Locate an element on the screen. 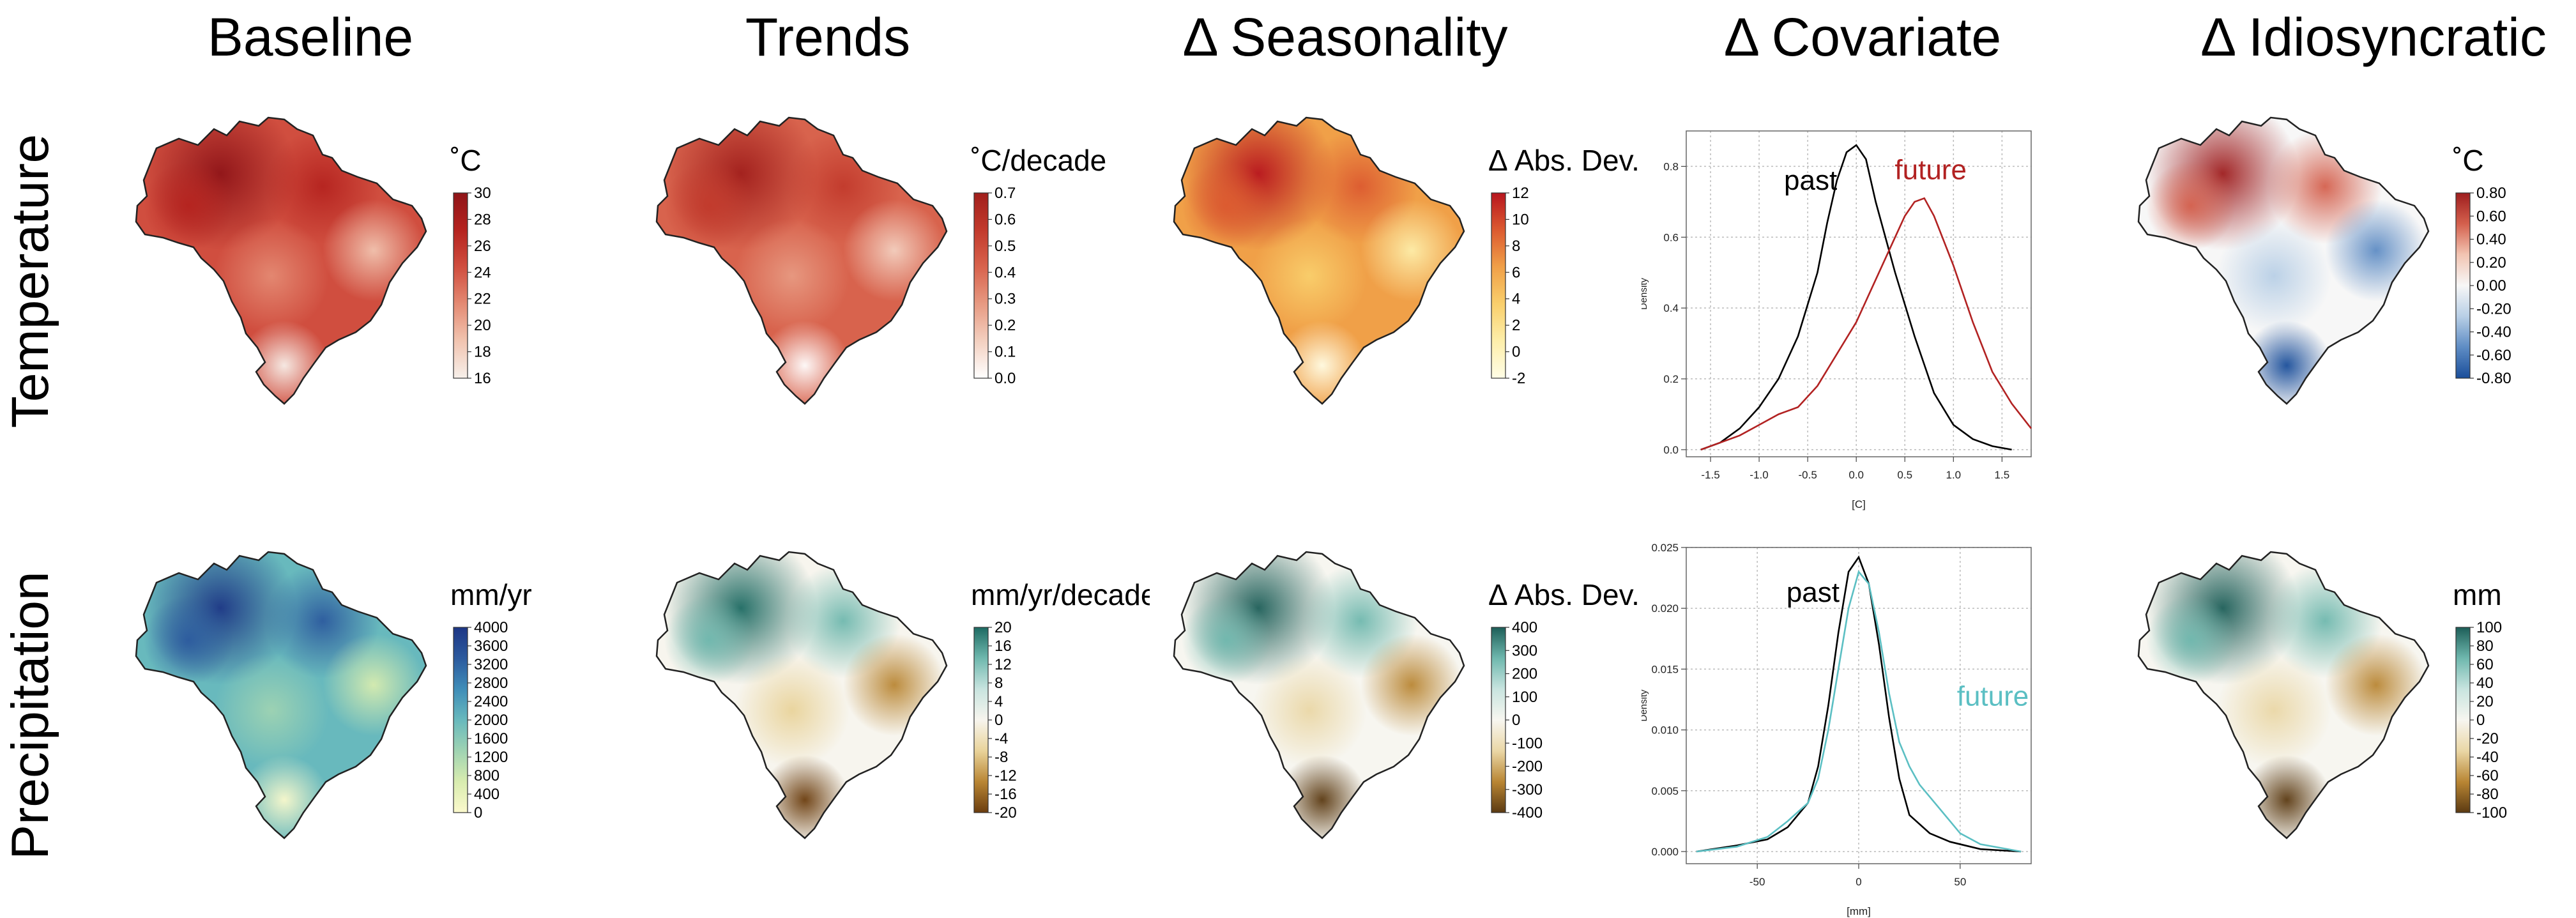 The height and width of the screenshot is (918, 2576). colorbar-tick-label: 40 is located at coordinates (2485, 683).